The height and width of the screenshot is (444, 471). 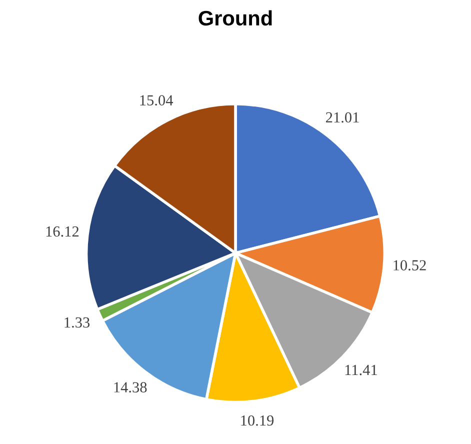 I want to click on data-label: 16.12, so click(x=62, y=231).